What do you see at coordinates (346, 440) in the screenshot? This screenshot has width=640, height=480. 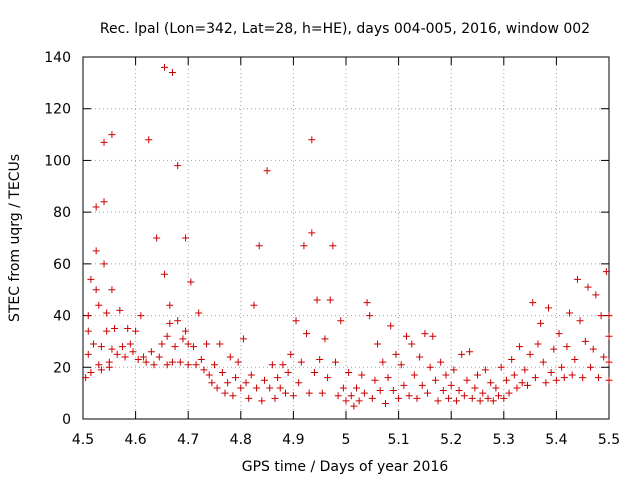 I see `x-tick-label: 5` at bounding box center [346, 440].